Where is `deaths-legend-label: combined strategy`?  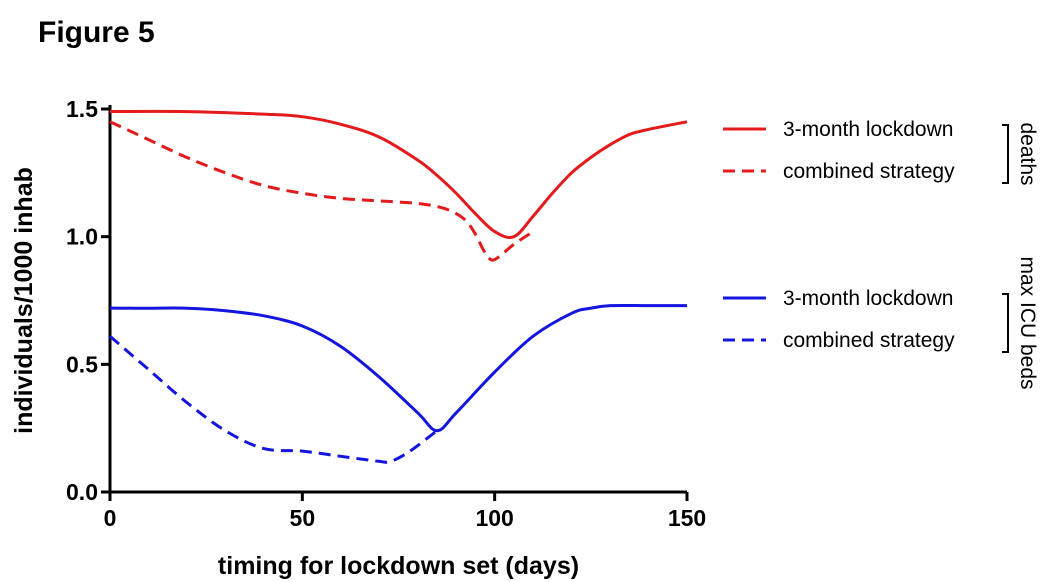 deaths-legend-label: combined strategy is located at coordinates (869, 171).